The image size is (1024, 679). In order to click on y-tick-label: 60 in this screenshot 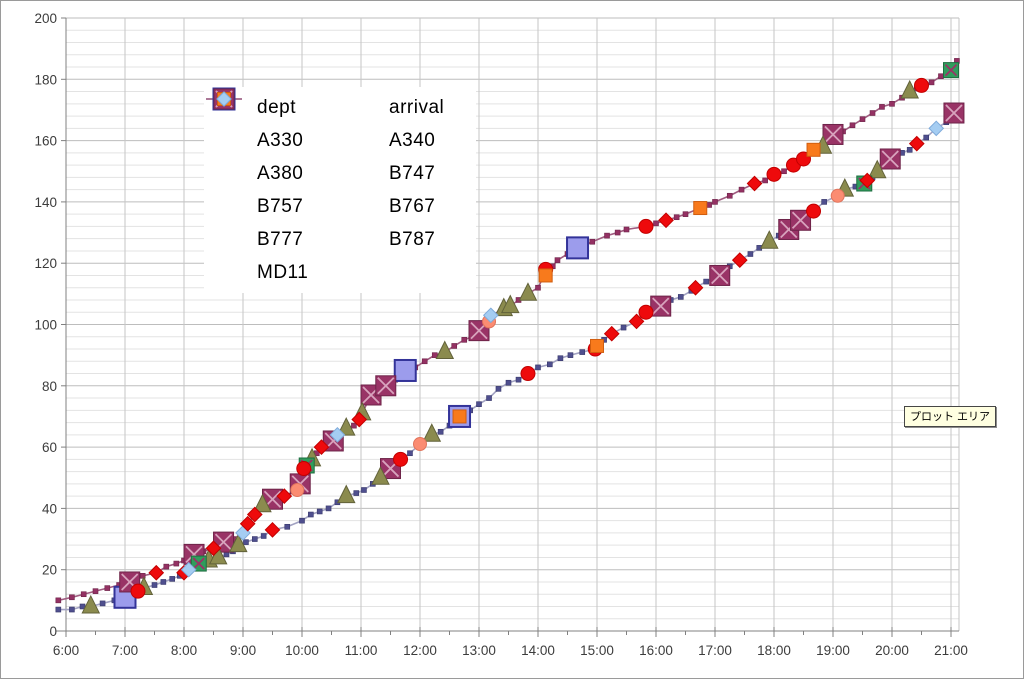, I will do `click(49, 447)`.